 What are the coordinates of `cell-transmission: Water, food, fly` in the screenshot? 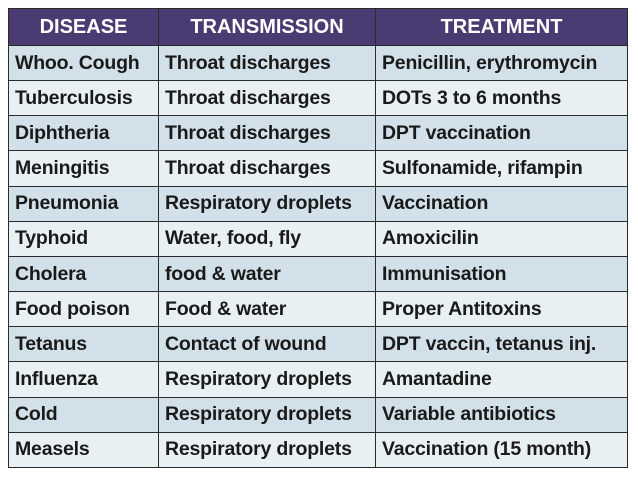 It's located at (267, 238).